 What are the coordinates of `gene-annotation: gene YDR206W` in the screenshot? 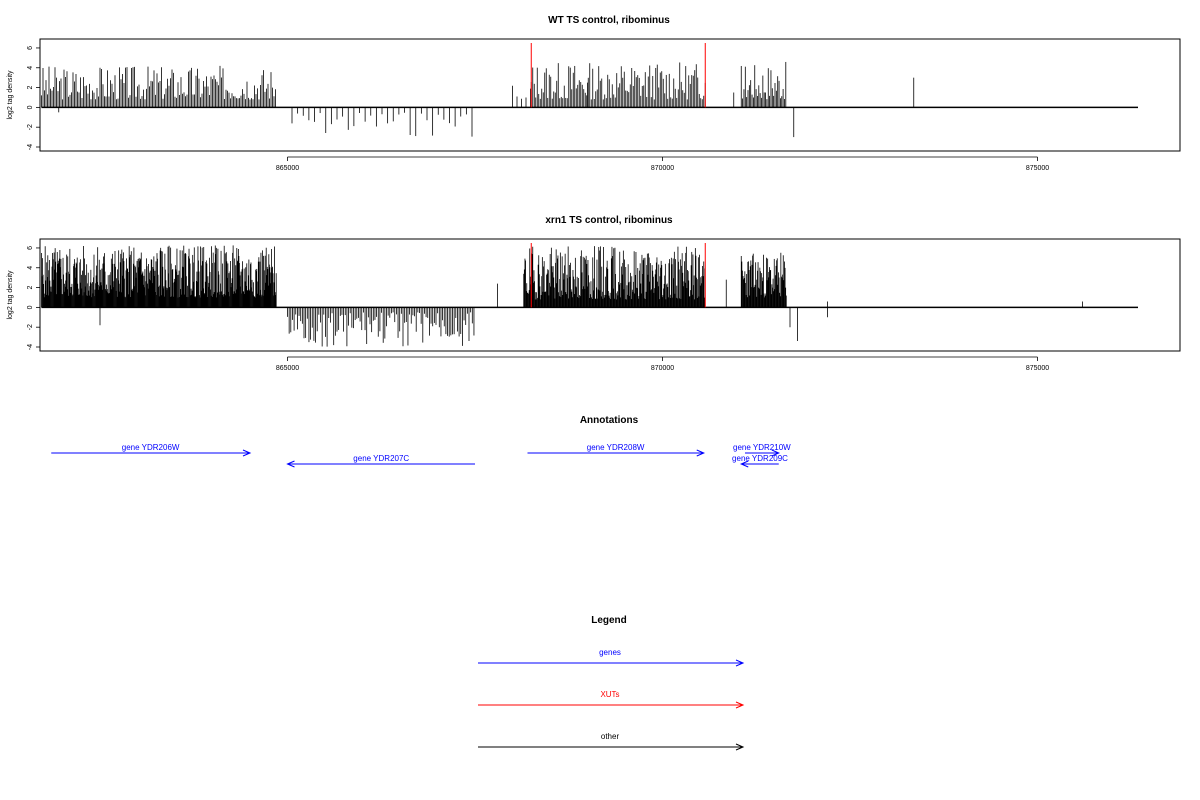 It's located at (151, 450).